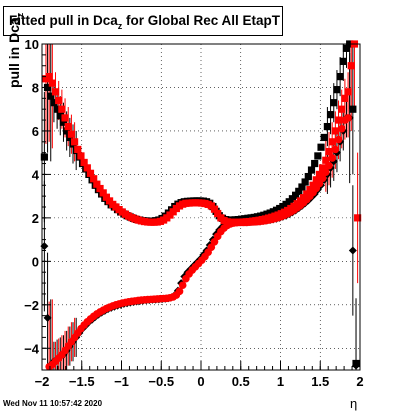 This screenshot has height=412, width=400. What do you see at coordinates (35, 131) in the screenshot?
I see `y-tick-label: 6` at bounding box center [35, 131].